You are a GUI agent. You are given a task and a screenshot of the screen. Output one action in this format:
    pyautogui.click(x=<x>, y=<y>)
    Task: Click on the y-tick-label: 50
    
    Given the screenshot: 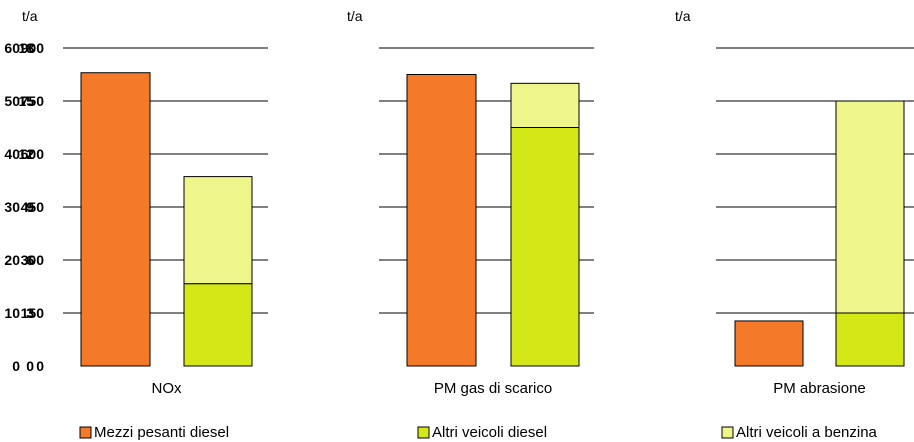 What is the action you would take?
    pyautogui.click(x=12, y=101)
    